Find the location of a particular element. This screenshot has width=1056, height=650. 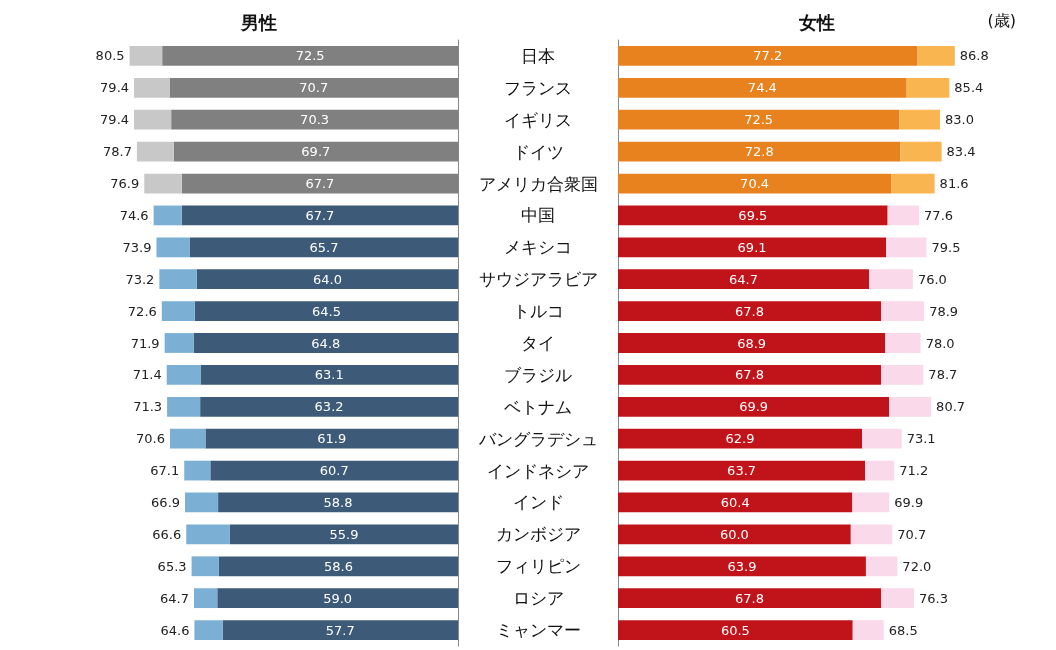

data-label: 60.5 is located at coordinates (735, 630).